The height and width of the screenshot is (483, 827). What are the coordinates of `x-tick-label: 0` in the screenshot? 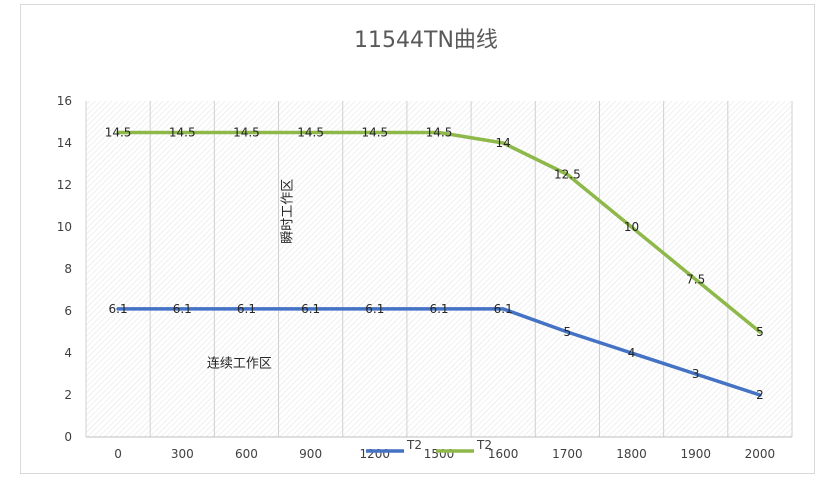 It's located at (118, 454).